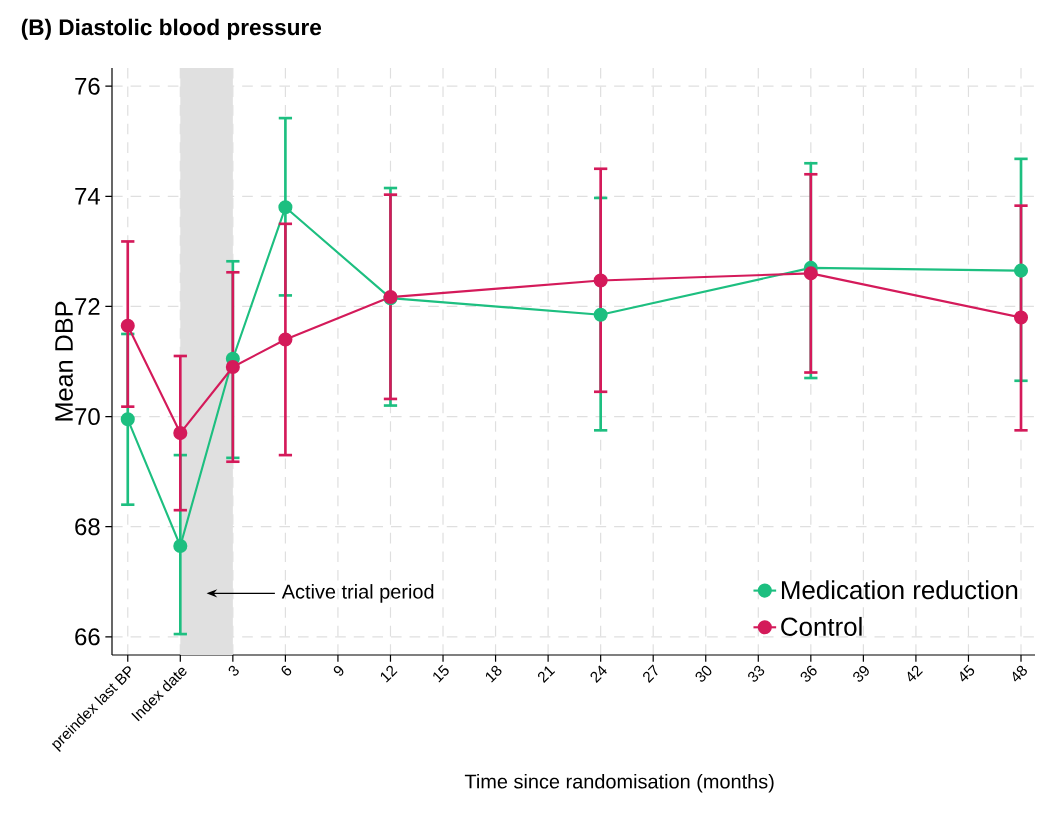  Describe the element at coordinates (233, 670) in the screenshot. I see `x-tick-label: 3` at that location.